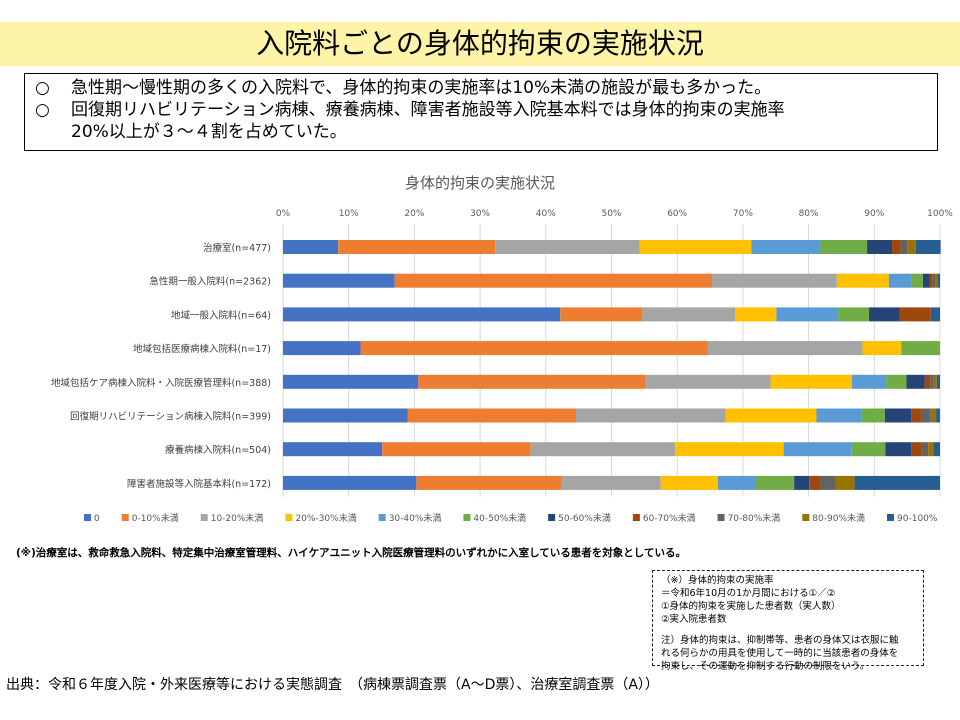 Image resolution: width=960 pixels, height=720 pixels. Describe the element at coordinates (751, 606) in the screenshot. I see `definition-line-3: ①身体的拘束を実施した患者数（実人数）` at that location.